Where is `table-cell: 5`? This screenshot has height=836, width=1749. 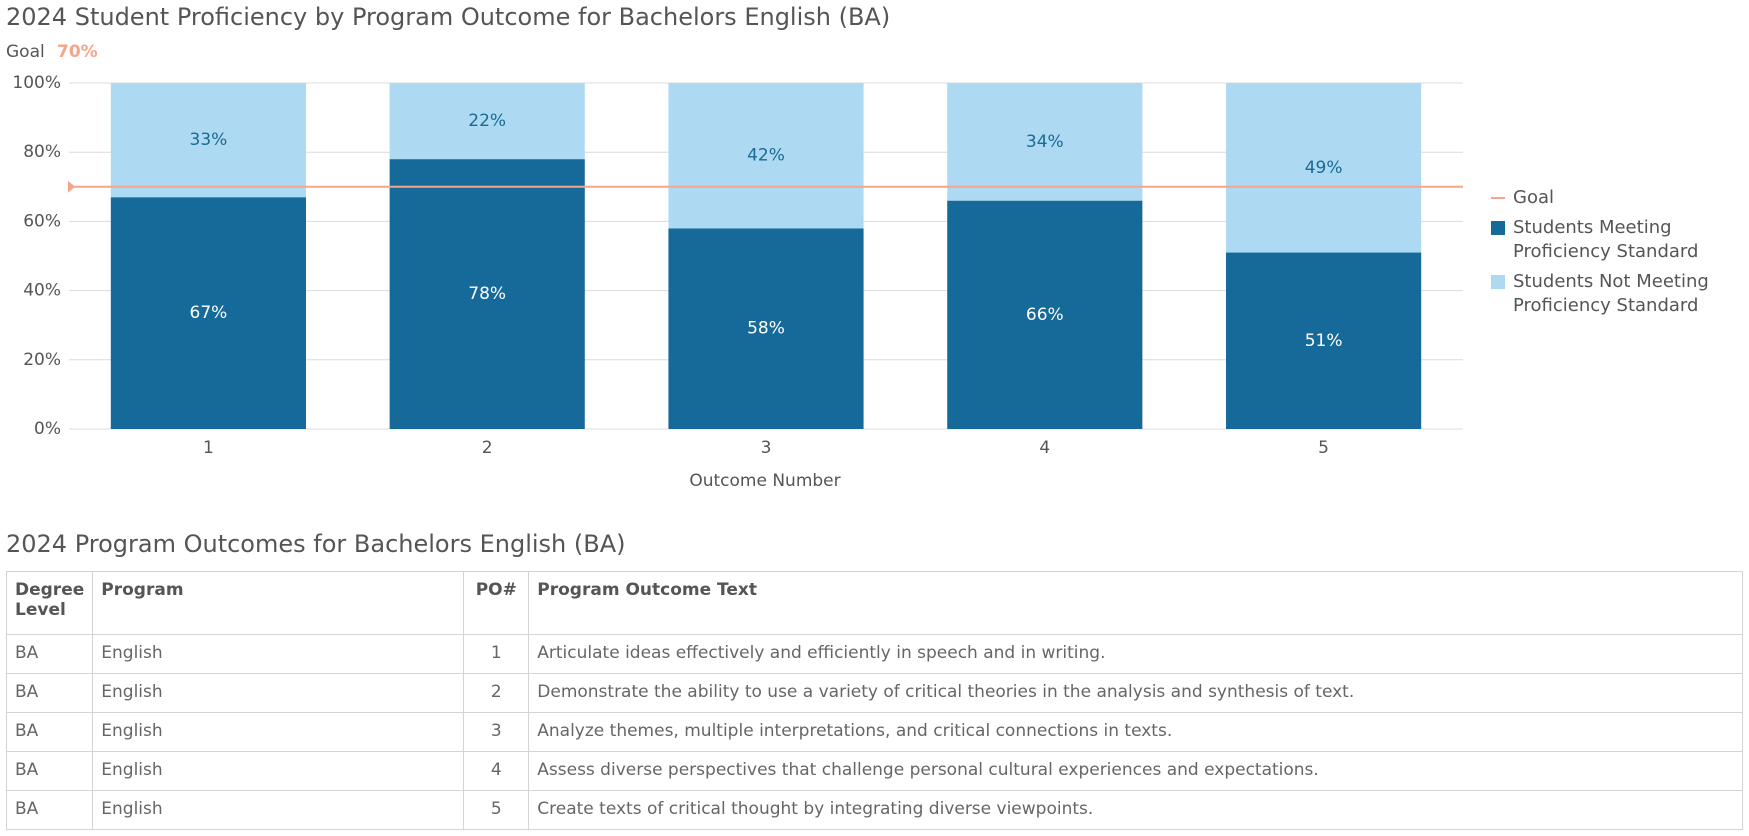
table-cell: 5 is located at coordinates (496, 810).